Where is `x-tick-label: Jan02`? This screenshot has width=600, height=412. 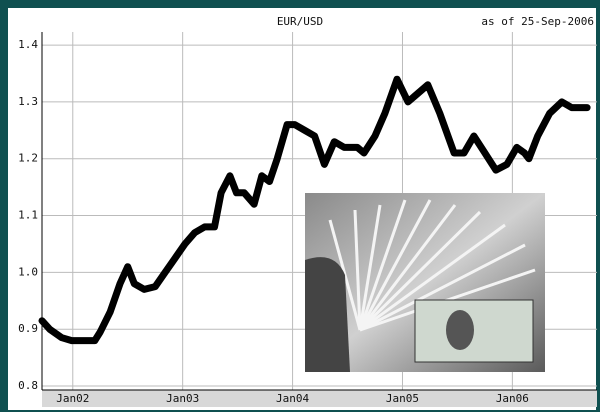 x-tick-label: Jan02 is located at coordinates (72, 398).